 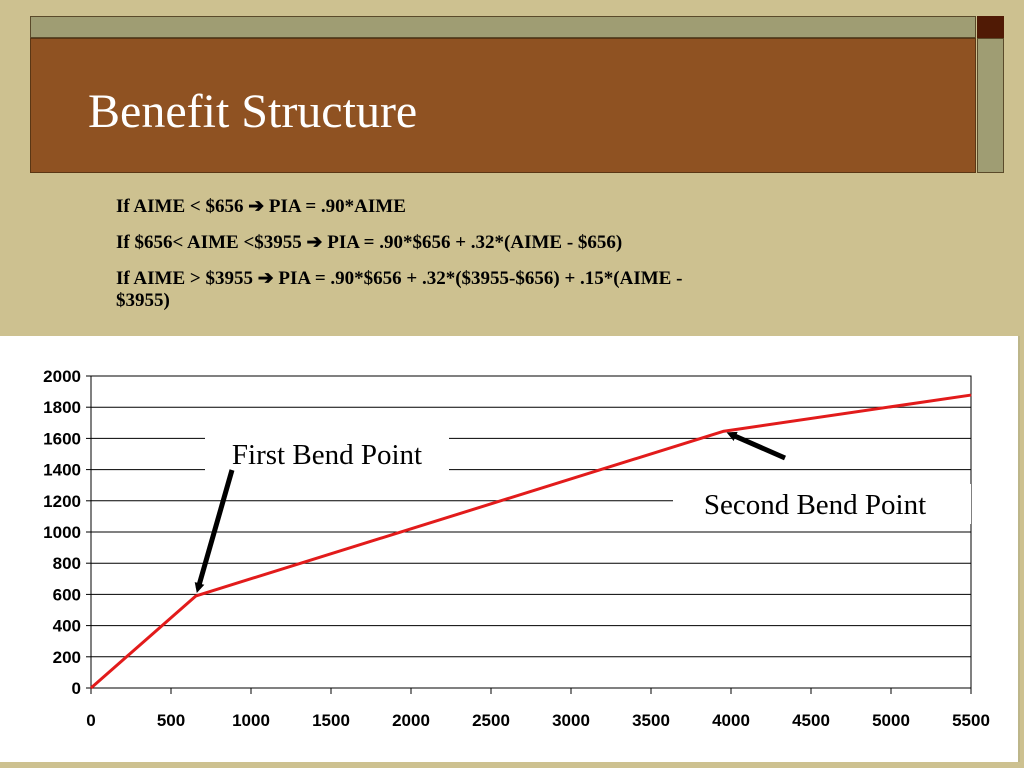 I want to click on header-top-band, so click(x=503, y=27).